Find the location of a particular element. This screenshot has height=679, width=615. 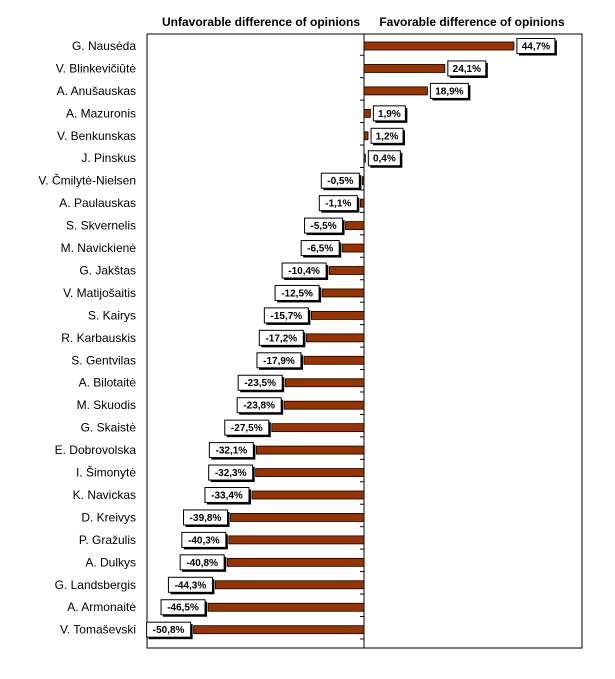

category-label: J. Pinskus is located at coordinates (108, 158).